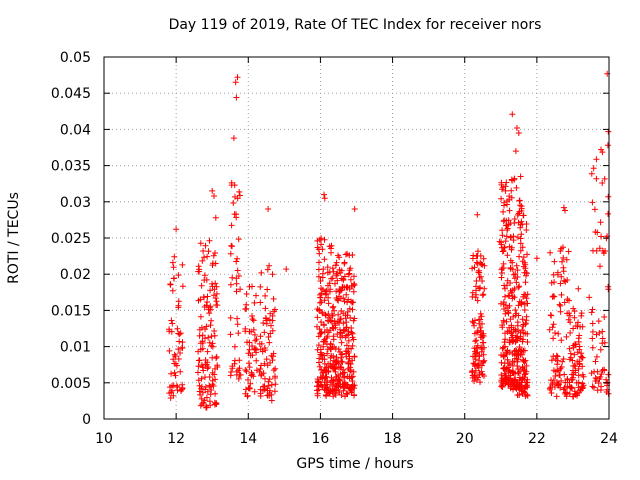 The width and height of the screenshot is (640, 480). Describe the element at coordinates (71, 239) in the screenshot. I see `y-tick-label: 0.025` at that location.